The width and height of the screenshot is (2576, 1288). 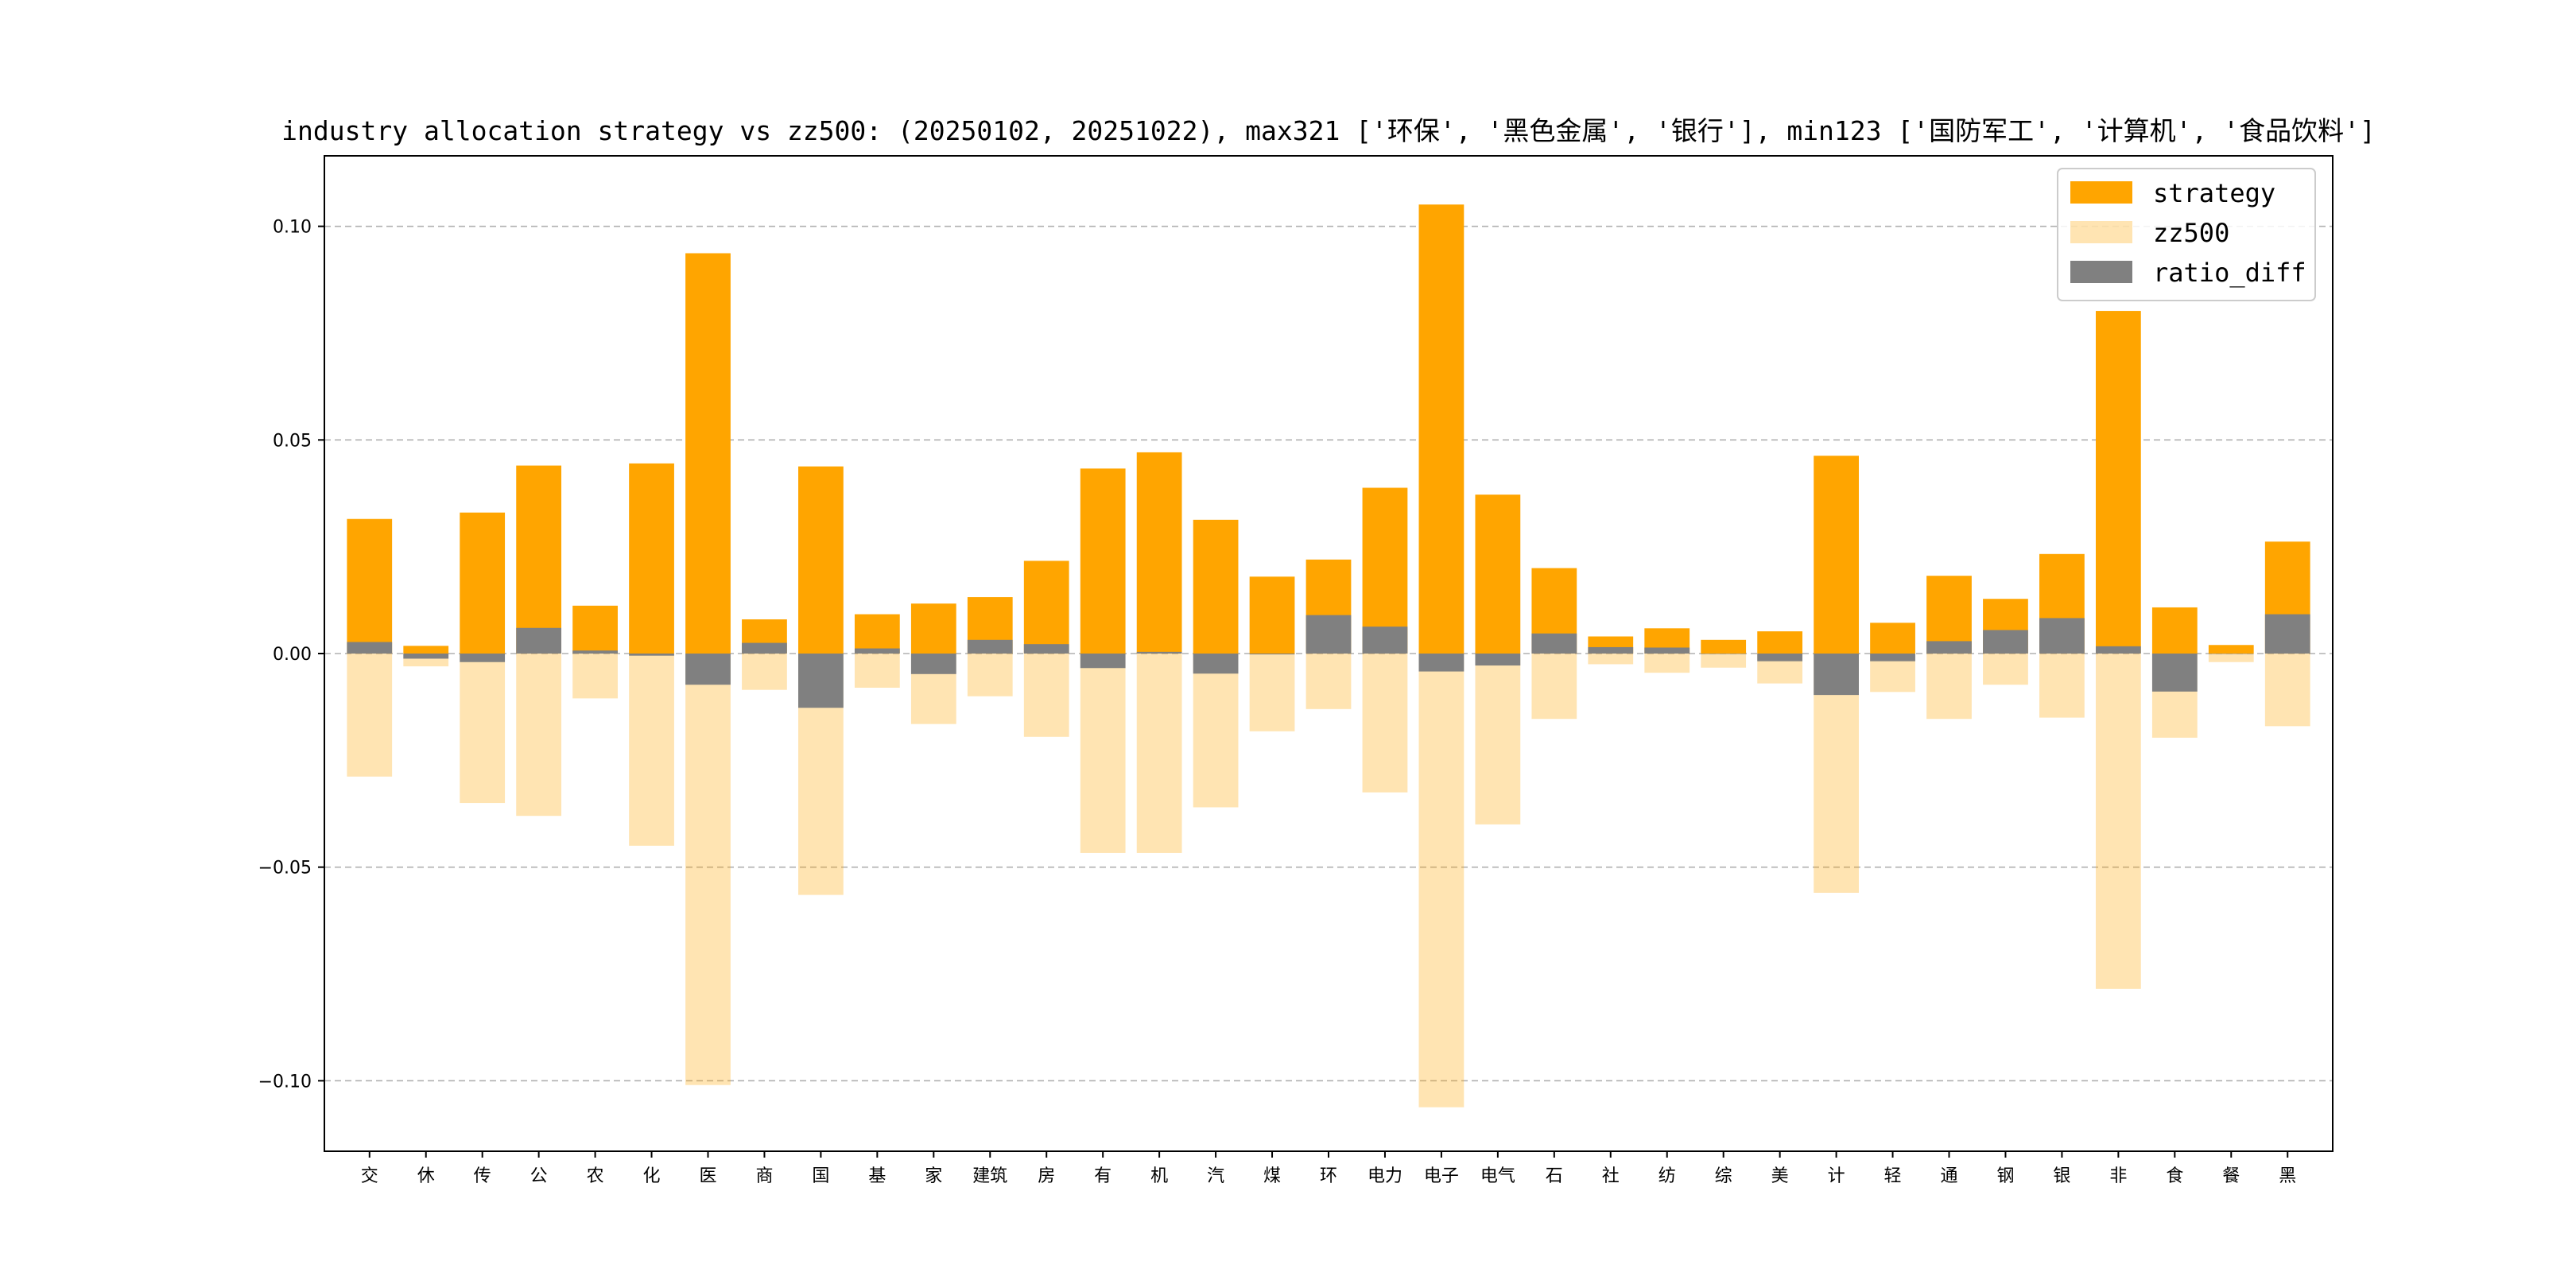 I want to click on x-tick-label: 汽, so click(x=1215, y=1176).